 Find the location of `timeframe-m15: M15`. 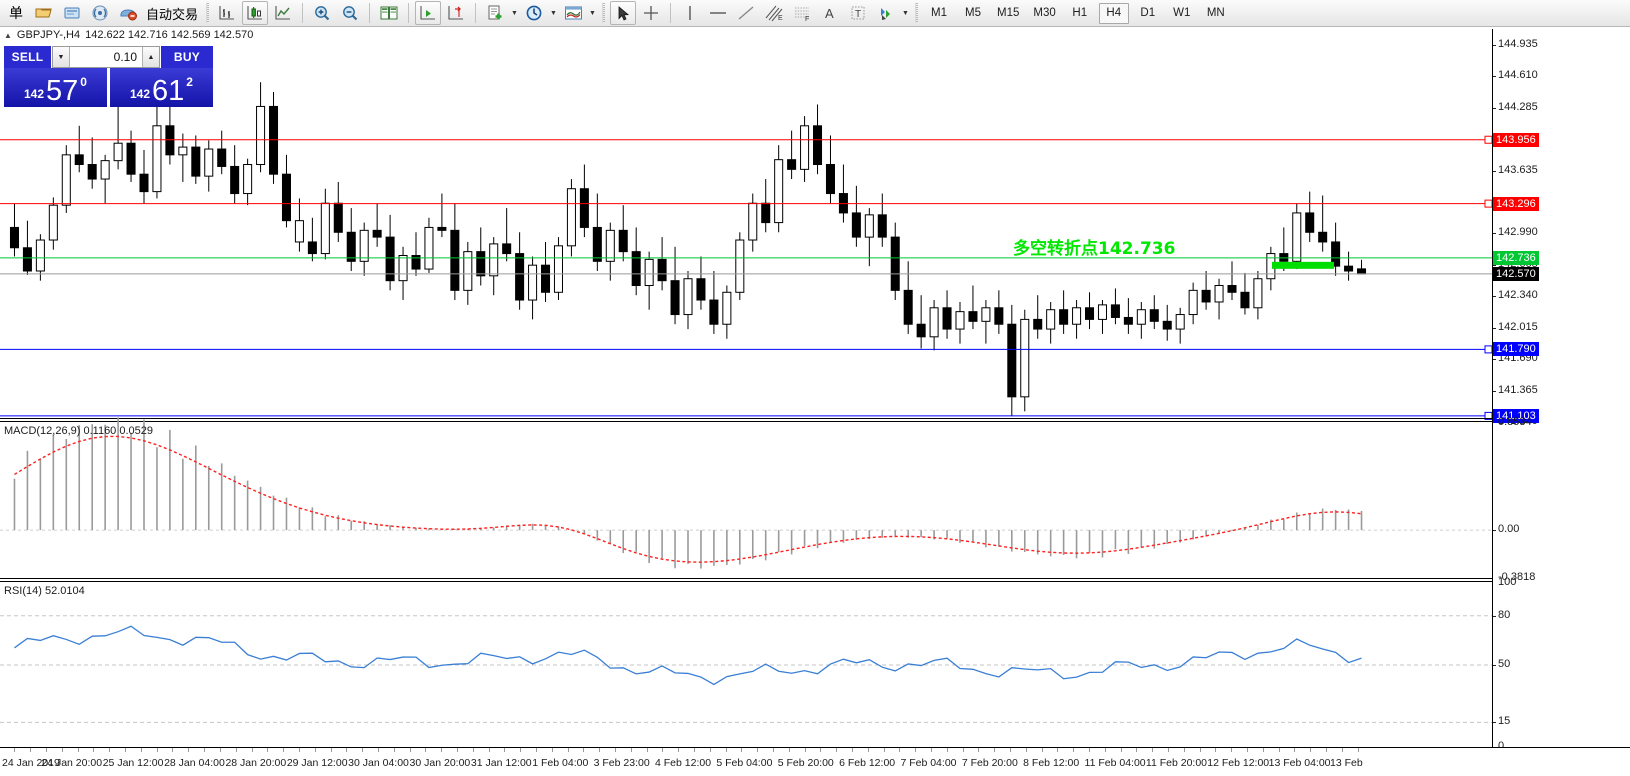

timeframe-m15: M15 is located at coordinates (1008, 13).